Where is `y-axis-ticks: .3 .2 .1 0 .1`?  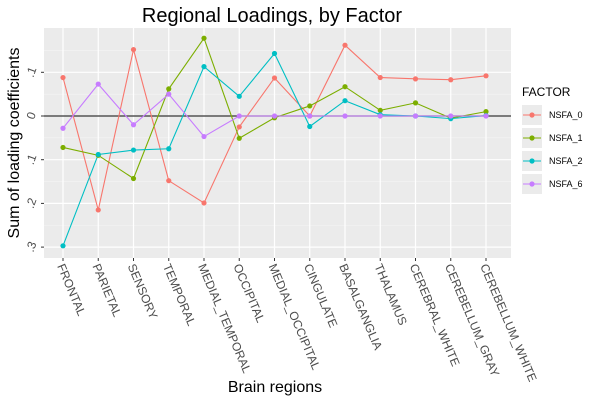 y-axis-ticks: .3 .2 .1 0 .1 is located at coordinates (33, 159).